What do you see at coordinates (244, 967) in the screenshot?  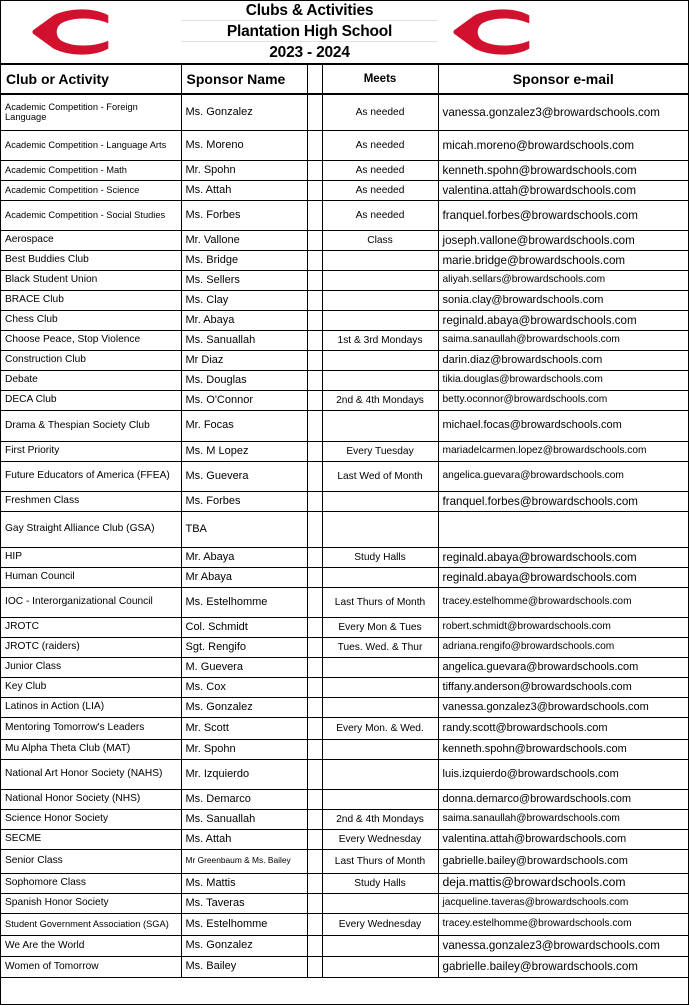 I see `cell-sponsor: Ms. Bailey` at bounding box center [244, 967].